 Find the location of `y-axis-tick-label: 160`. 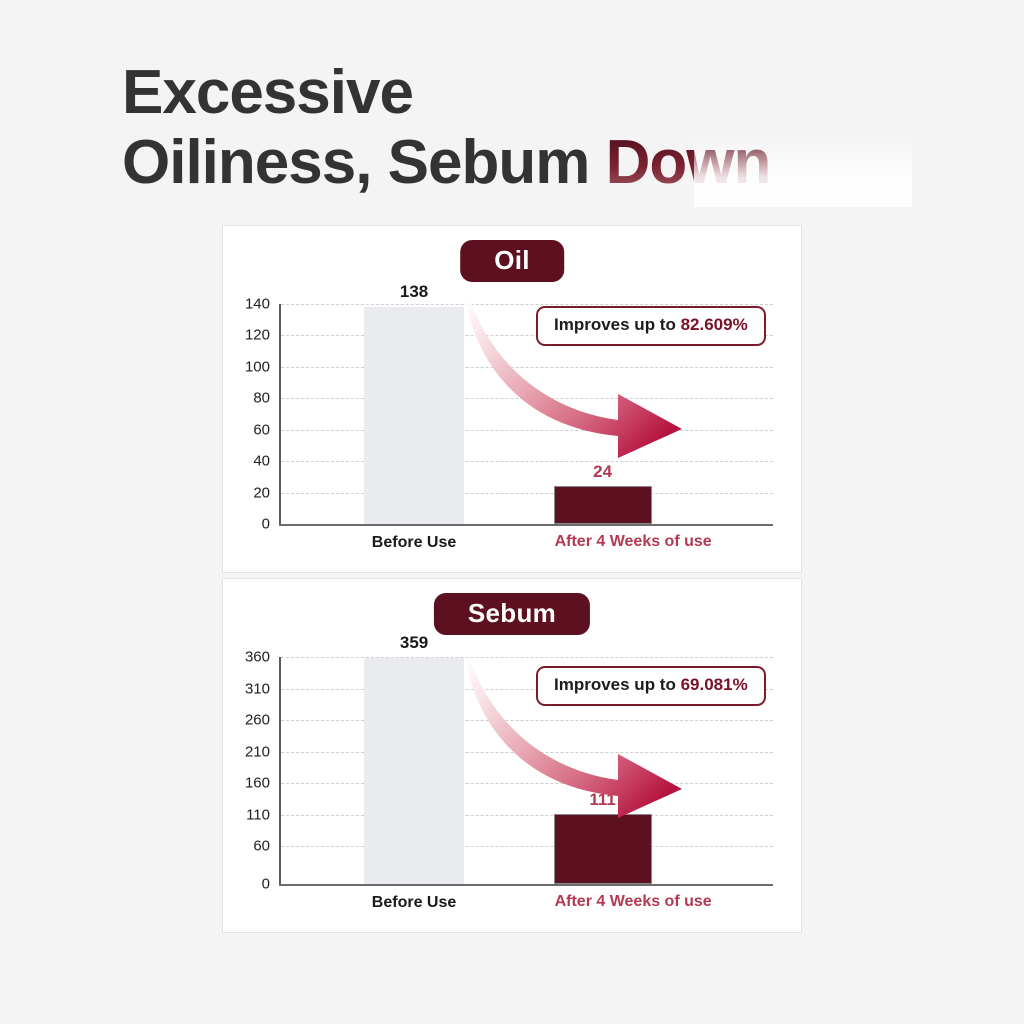

y-axis-tick-label: 160 is located at coordinates (257, 783).